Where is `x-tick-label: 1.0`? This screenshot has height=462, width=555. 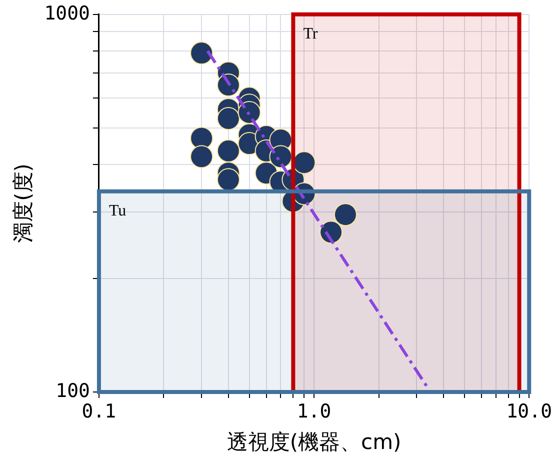
x-tick-label: 1.0 is located at coordinates (314, 411).